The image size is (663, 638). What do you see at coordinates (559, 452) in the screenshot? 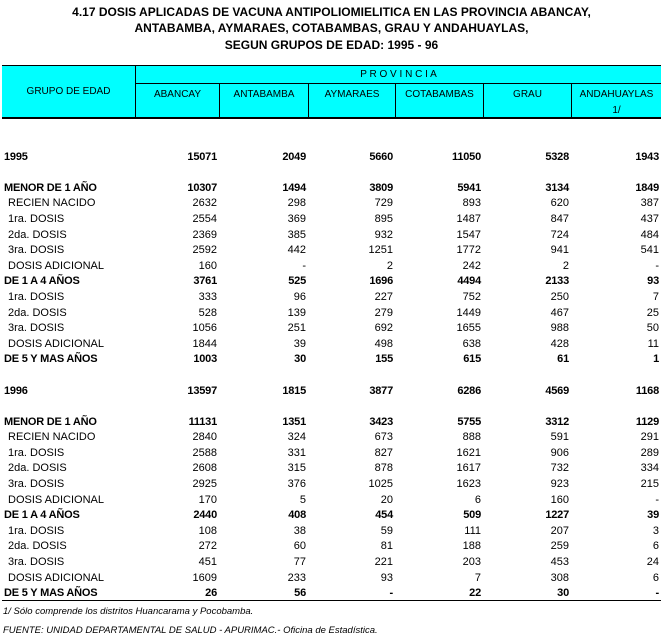
I see `value-cell: 906` at bounding box center [559, 452].